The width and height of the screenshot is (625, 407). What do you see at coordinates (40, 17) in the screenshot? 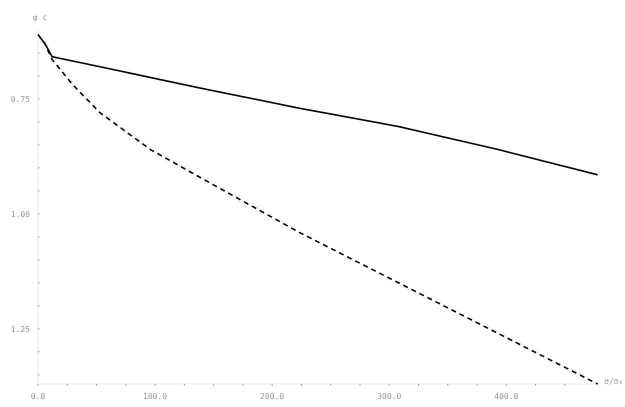
I see `y-axis-title: φ c` at bounding box center [40, 17].